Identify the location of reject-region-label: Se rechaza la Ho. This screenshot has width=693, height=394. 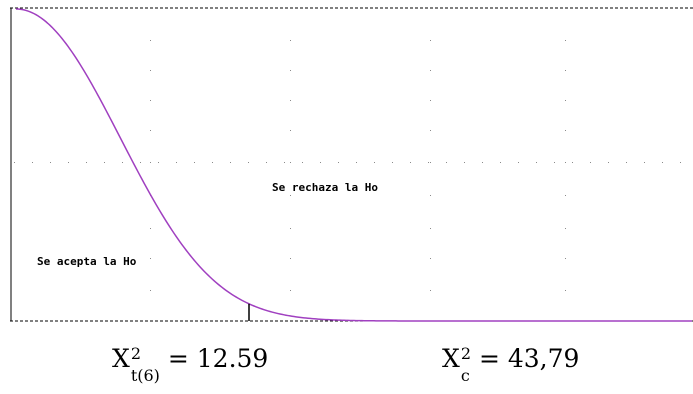
(325, 187).